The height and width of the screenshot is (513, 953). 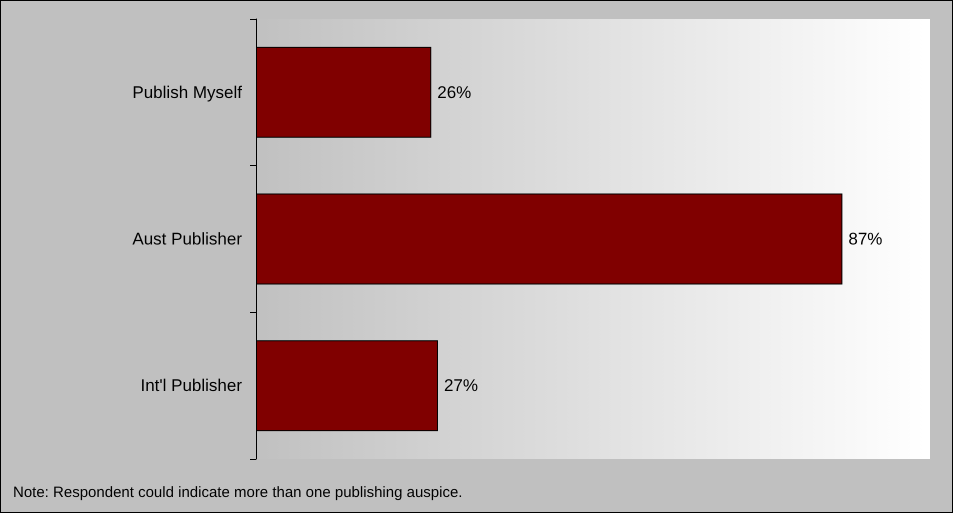 I want to click on text: Note: Respondent could indicate more than one publishing auspice., so click(x=237, y=492).